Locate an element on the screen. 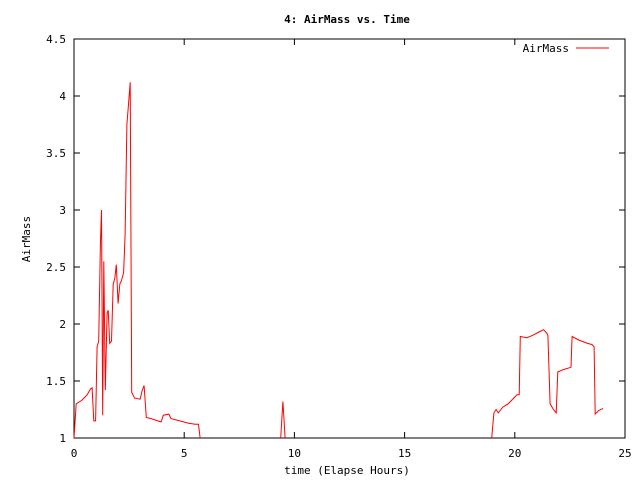 This screenshot has height=480, width=640. chart-title: 4: AirMass vs. Time is located at coordinates (347, 19).